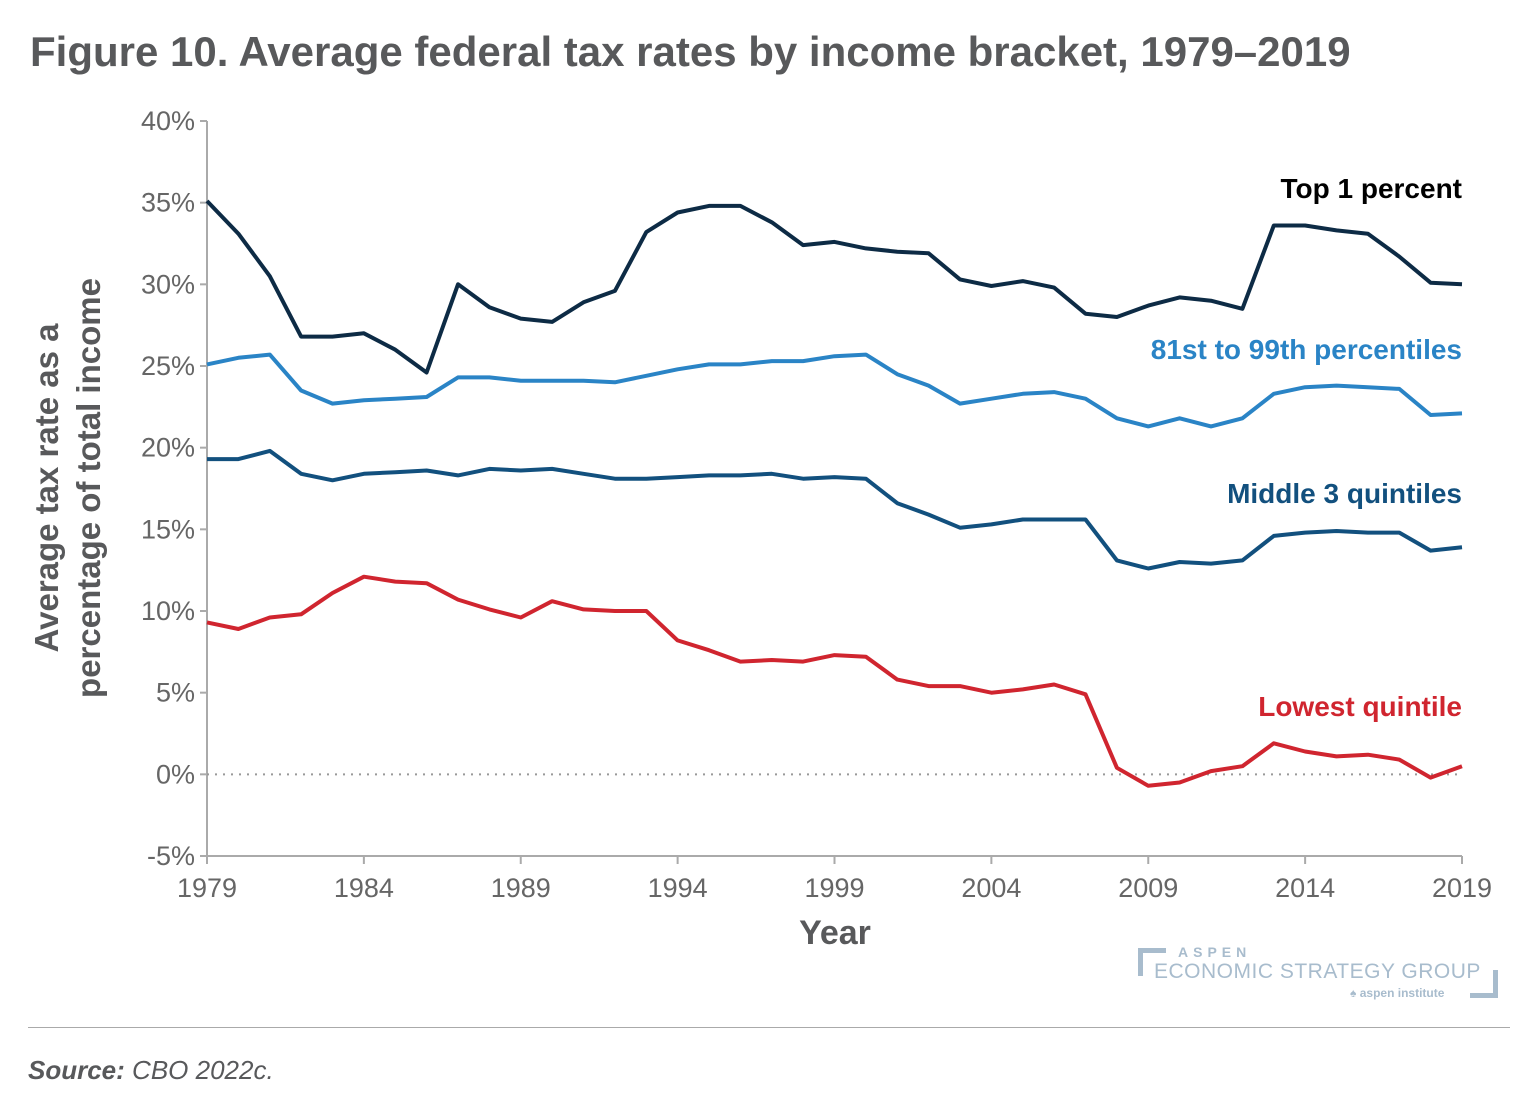 This screenshot has width=1536, height=1111. Describe the element at coordinates (168, 366) in the screenshot. I see `y-tick-label: 25%` at that location.